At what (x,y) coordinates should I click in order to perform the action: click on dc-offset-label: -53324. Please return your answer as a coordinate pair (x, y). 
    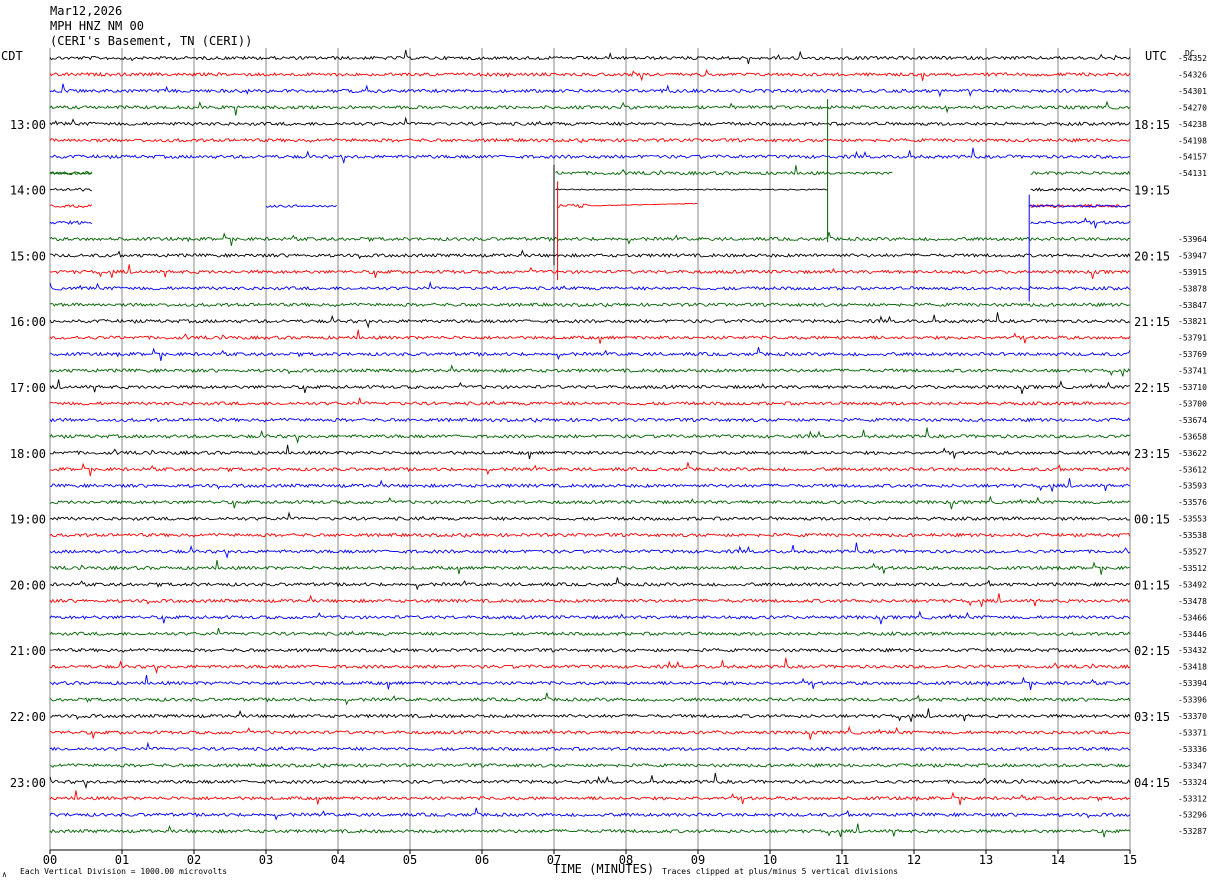
    Looking at the image, I should click on (1192, 782).